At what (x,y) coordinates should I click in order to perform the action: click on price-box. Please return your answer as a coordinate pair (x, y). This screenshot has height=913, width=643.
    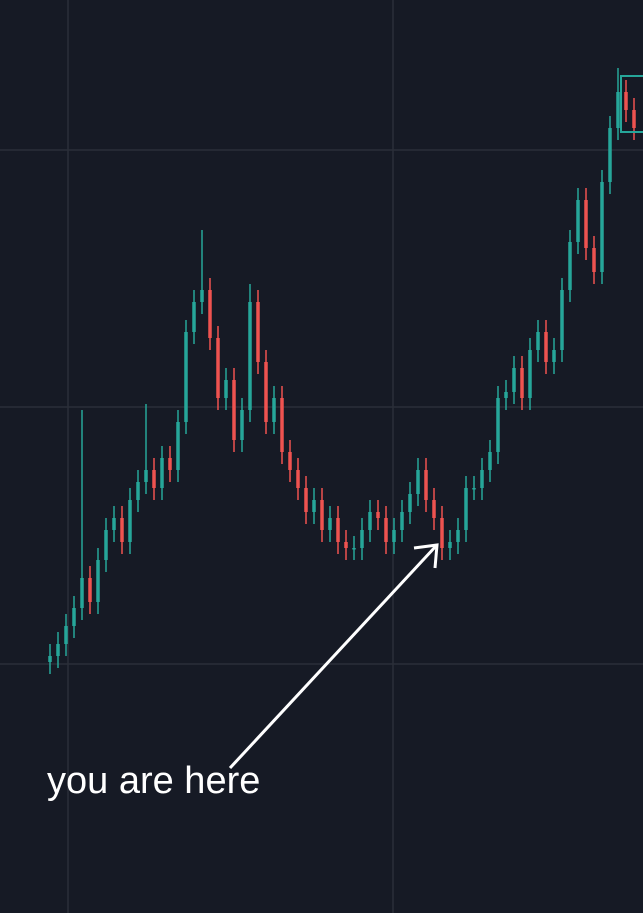
    Looking at the image, I should click on (631, 104).